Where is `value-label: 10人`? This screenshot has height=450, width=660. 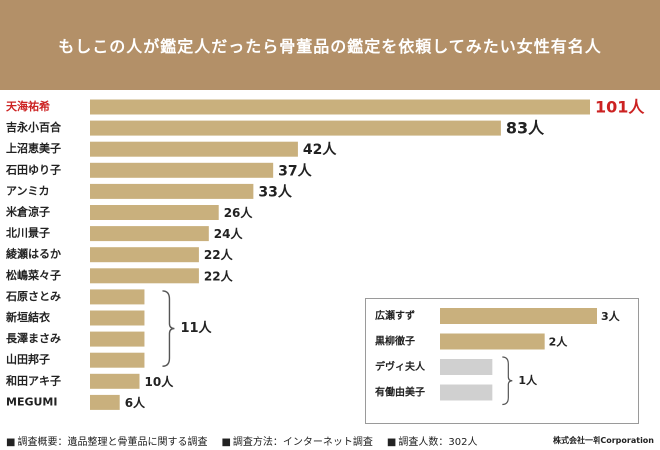
value-label: 10人 is located at coordinates (160, 381).